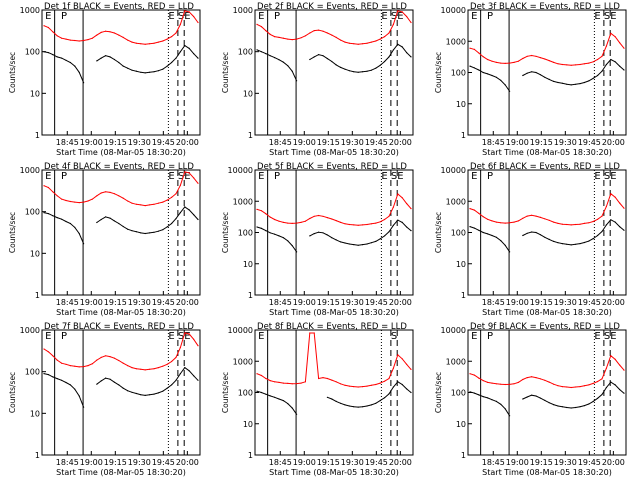 The width and height of the screenshot is (640, 484). I want to click on x-tick-label: 19:00, so click(304, 142).